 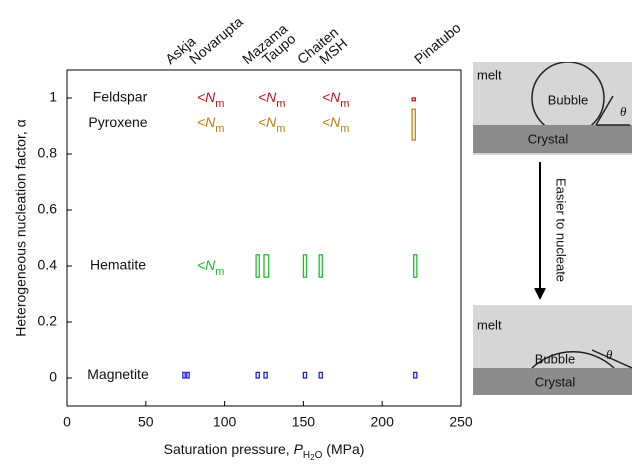 I want to click on series-label: Feldspar, so click(x=120, y=97).